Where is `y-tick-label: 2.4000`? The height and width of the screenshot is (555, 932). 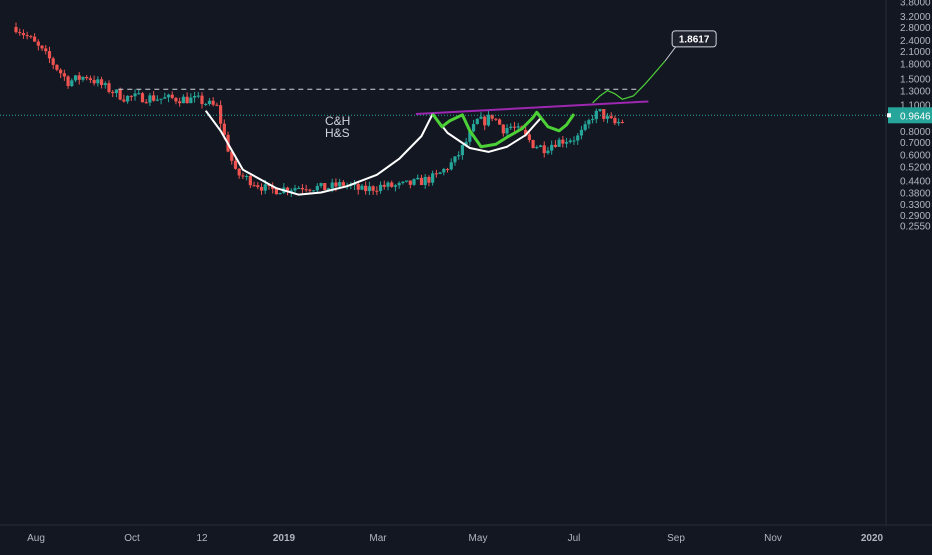
y-tick-label: 2.4000 is located at coordinates (915, 41).